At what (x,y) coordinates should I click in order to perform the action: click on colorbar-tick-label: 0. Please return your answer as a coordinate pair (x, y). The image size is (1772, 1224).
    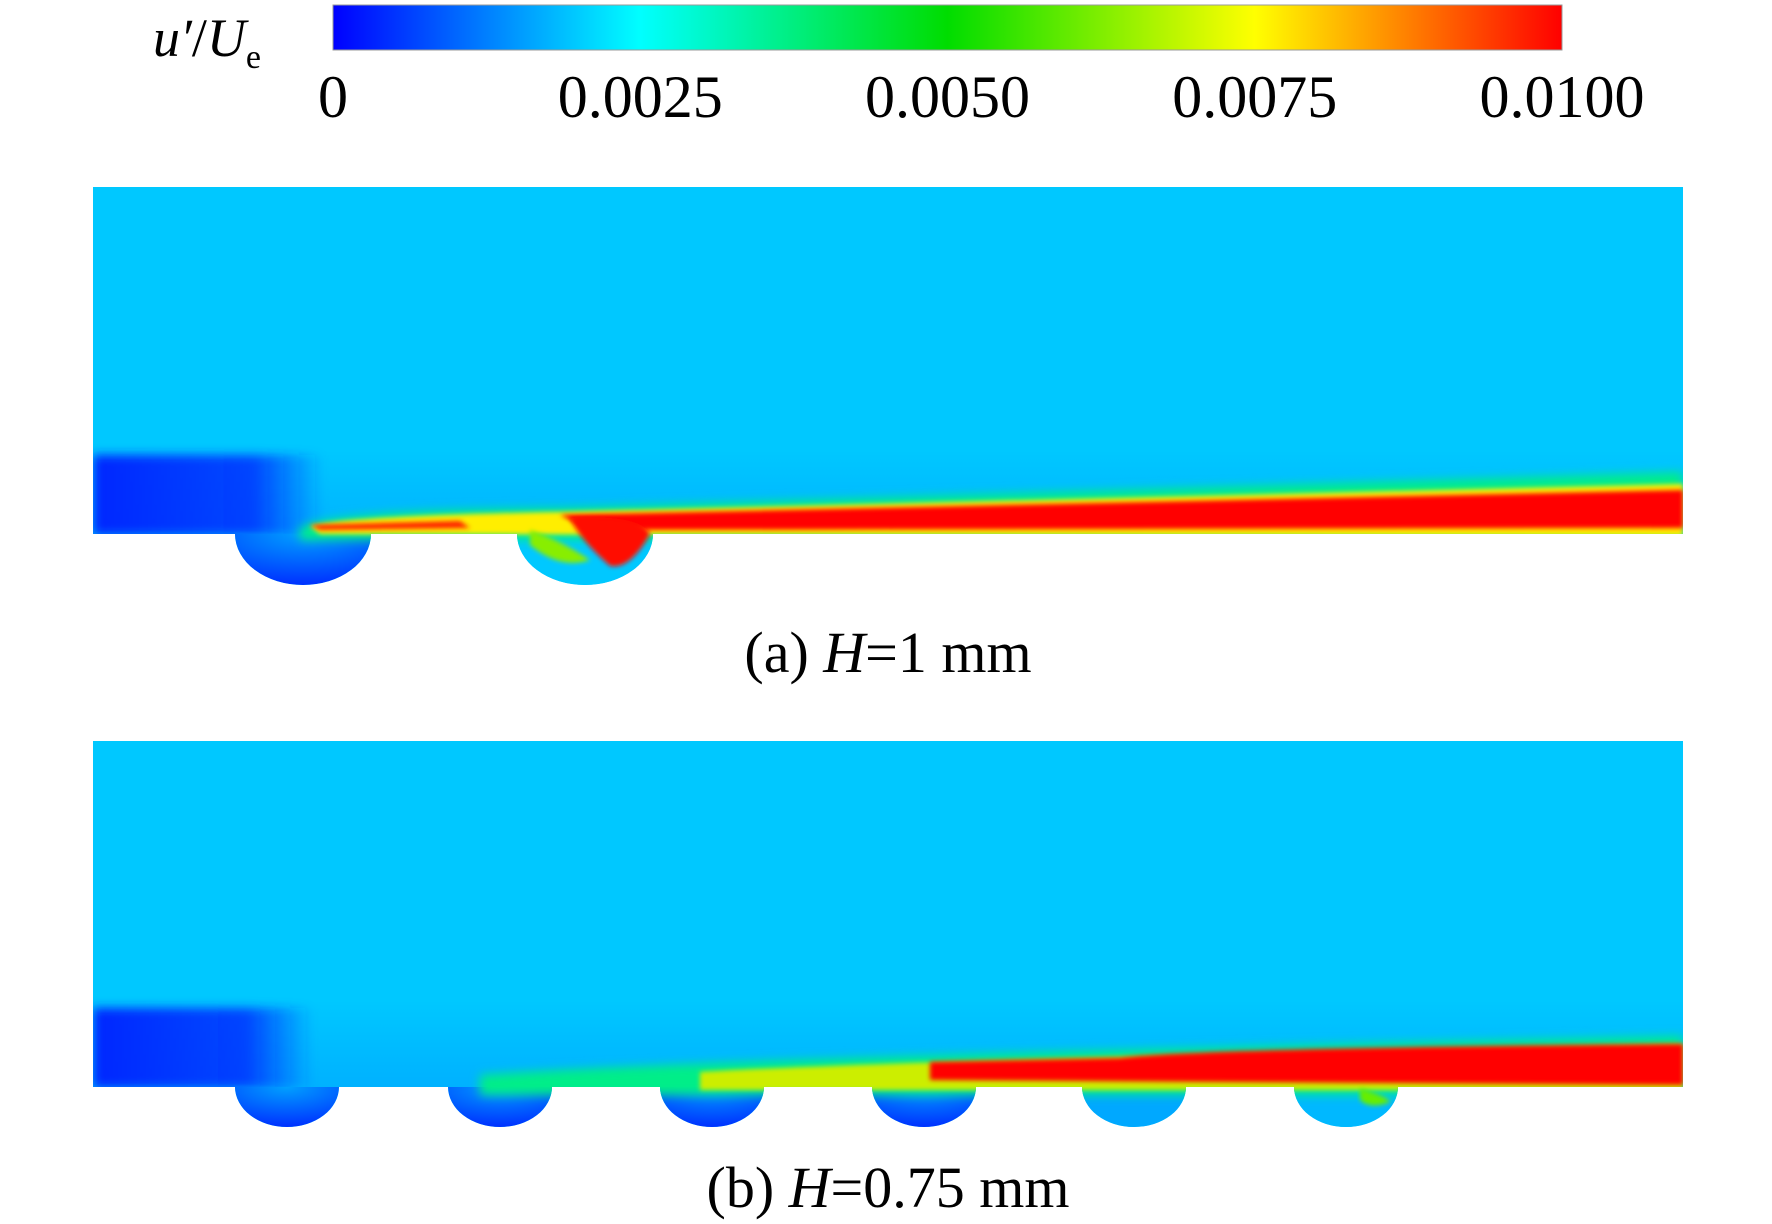
    Looking at the image, I should click on (333, 97).